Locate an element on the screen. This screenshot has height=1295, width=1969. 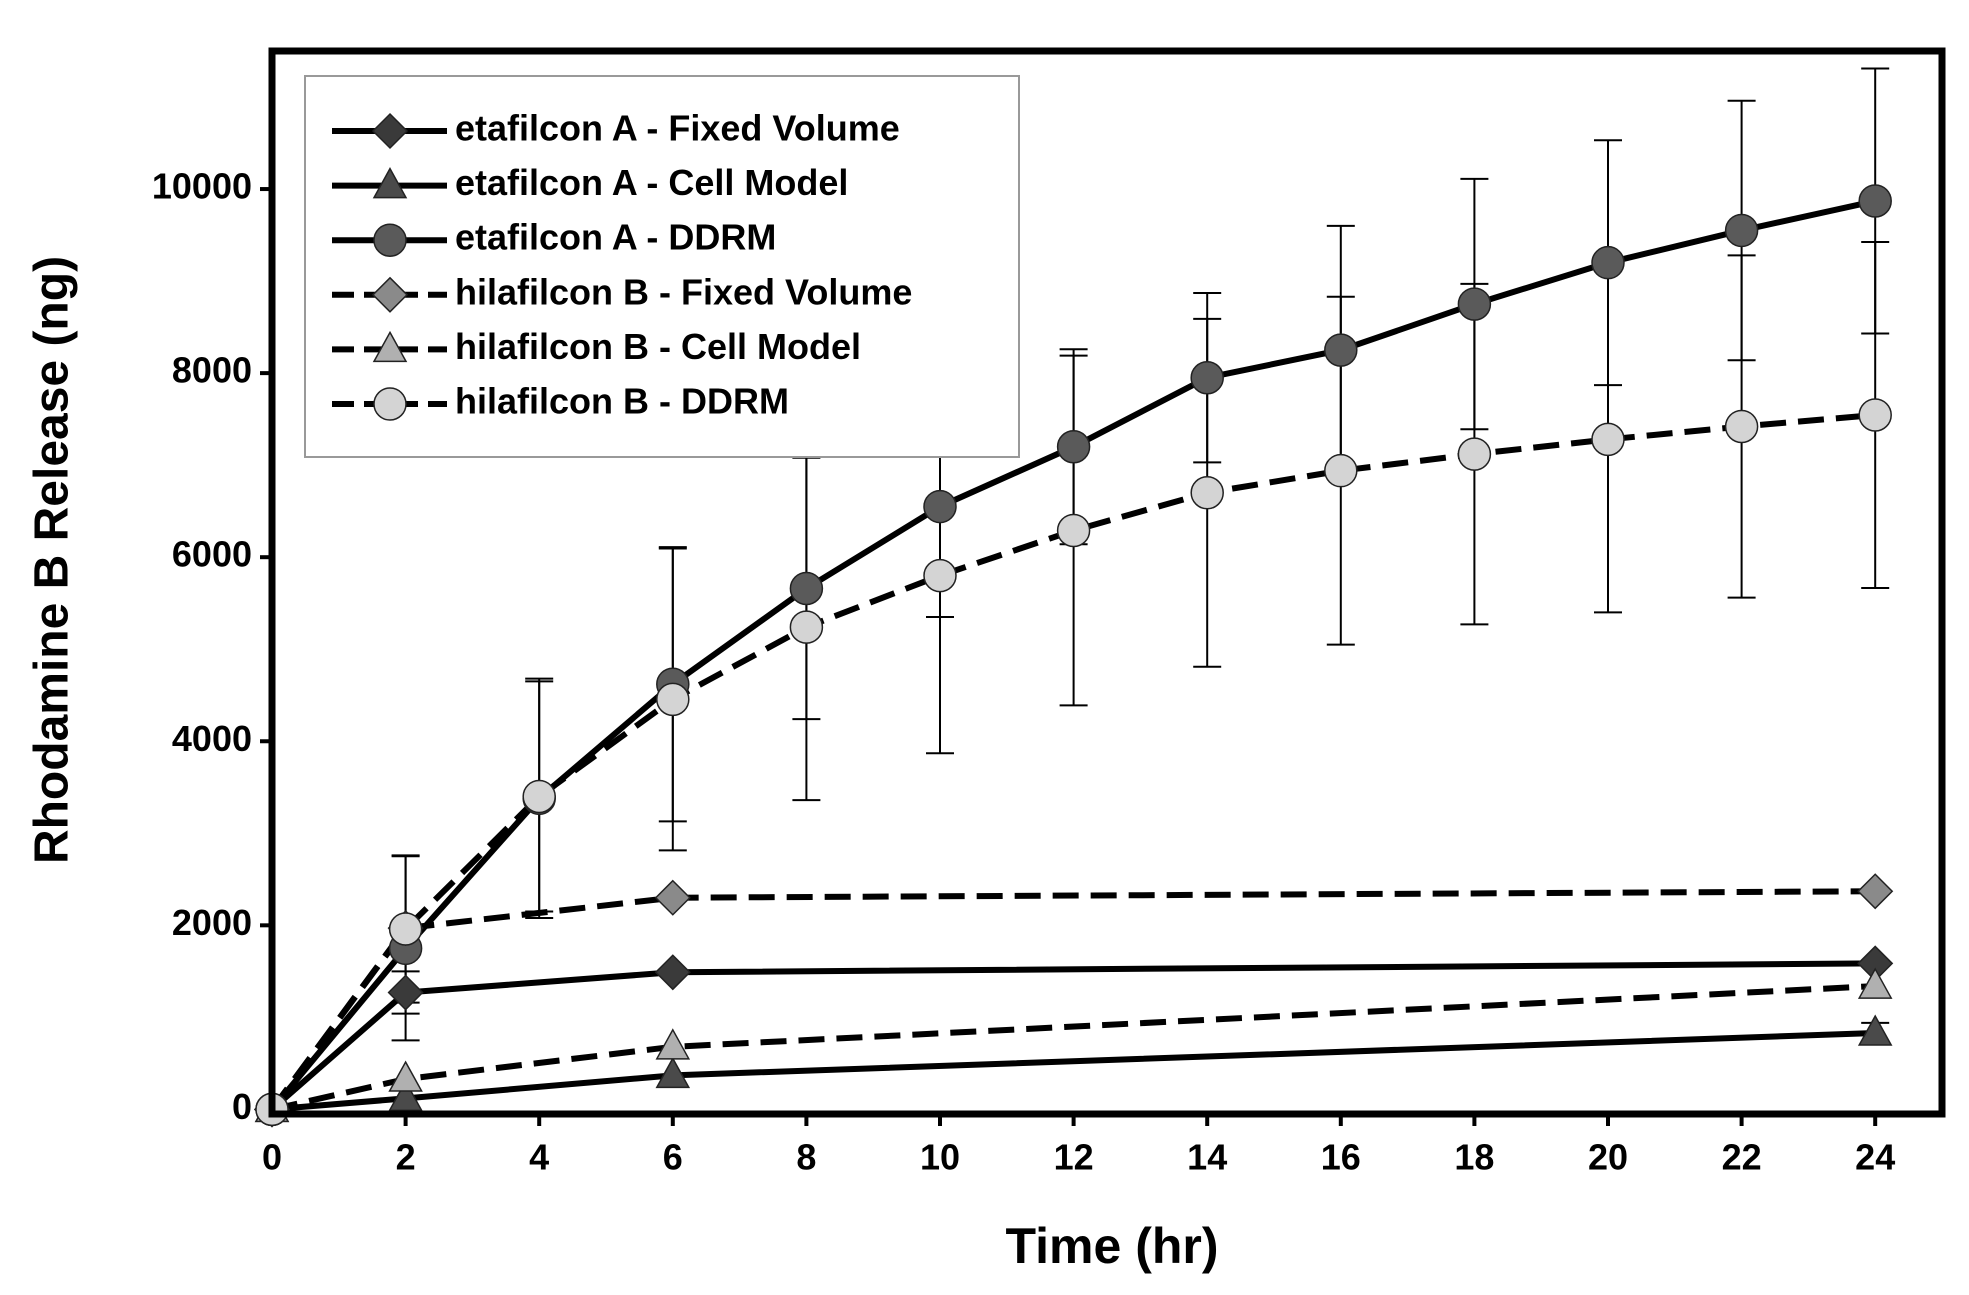
y-tick-label: 0 is located at coordinates (242, 1106).